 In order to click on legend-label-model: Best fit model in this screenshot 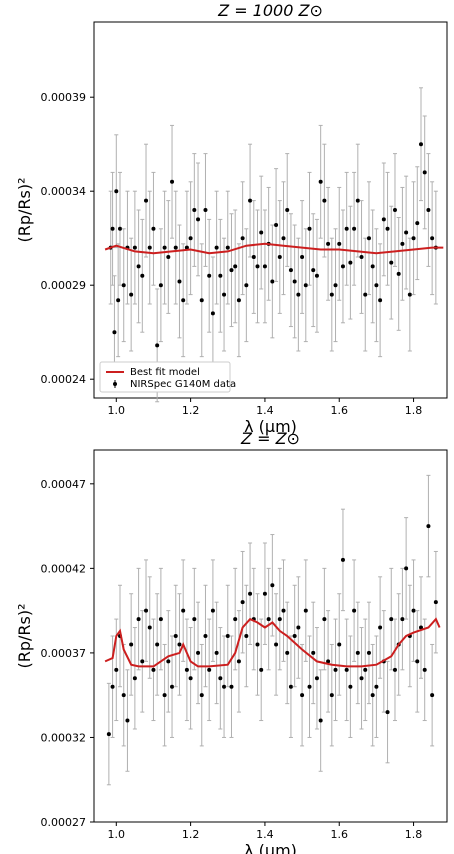, I will do `click(165, 372)`.